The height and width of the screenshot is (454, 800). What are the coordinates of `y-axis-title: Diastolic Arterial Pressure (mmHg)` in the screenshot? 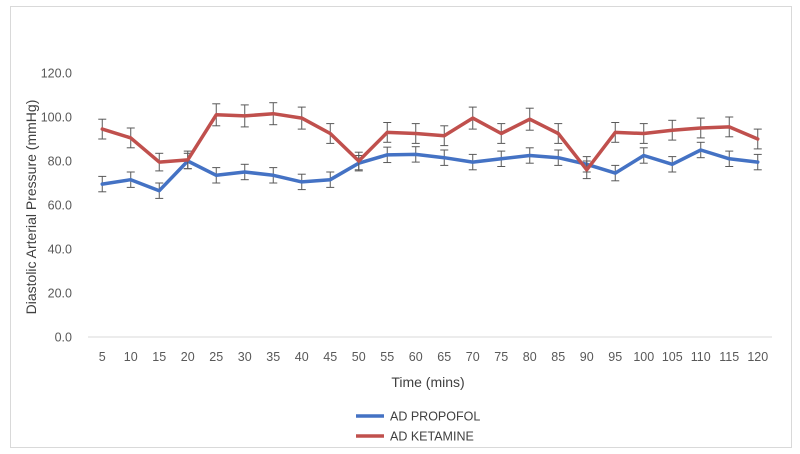 It's located at (31, 207).